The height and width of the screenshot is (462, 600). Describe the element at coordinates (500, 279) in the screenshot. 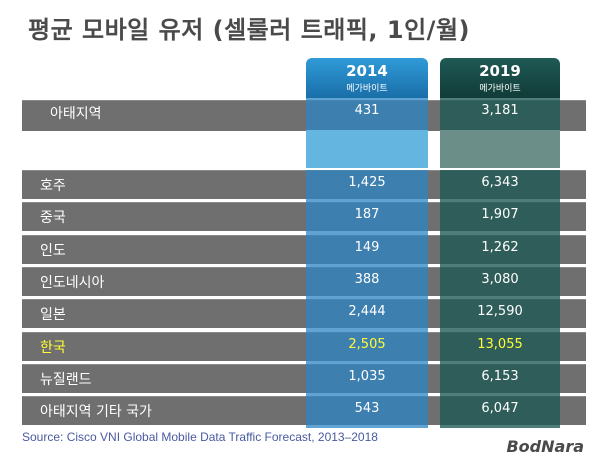

I see `value-2019: 3,080` at that location.